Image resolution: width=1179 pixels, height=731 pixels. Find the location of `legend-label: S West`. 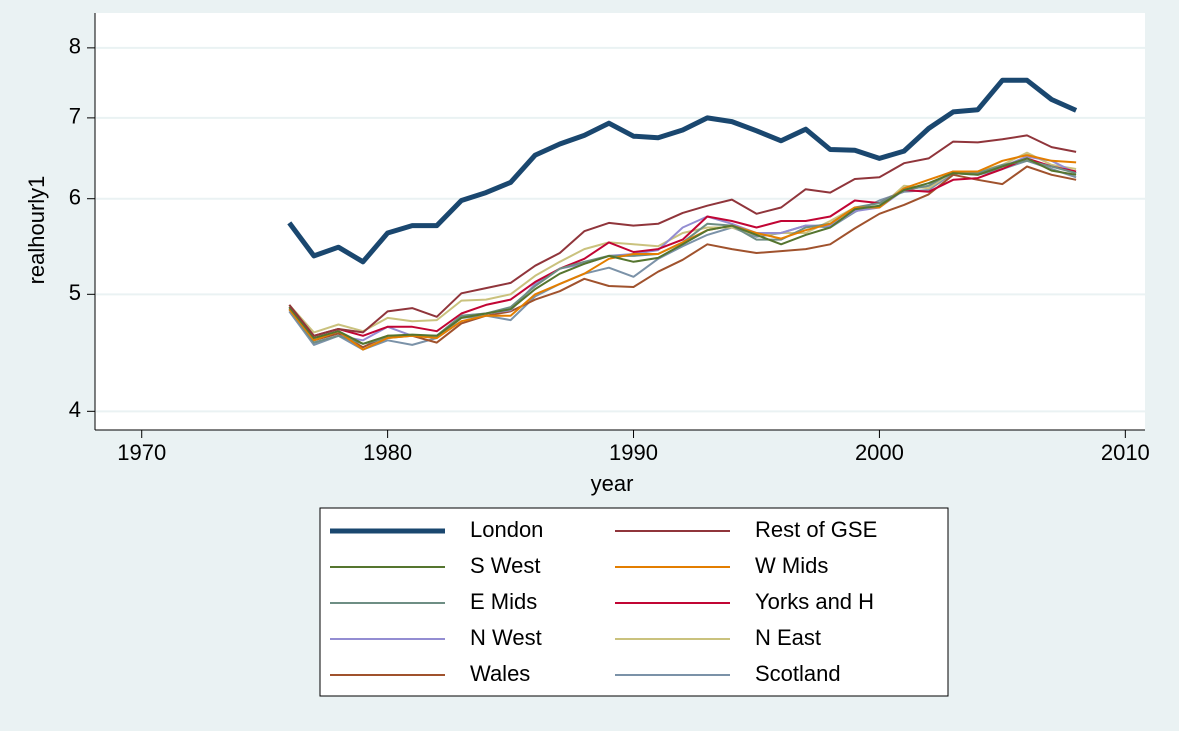

legend-label: S West is located at coordinates (505, 565).